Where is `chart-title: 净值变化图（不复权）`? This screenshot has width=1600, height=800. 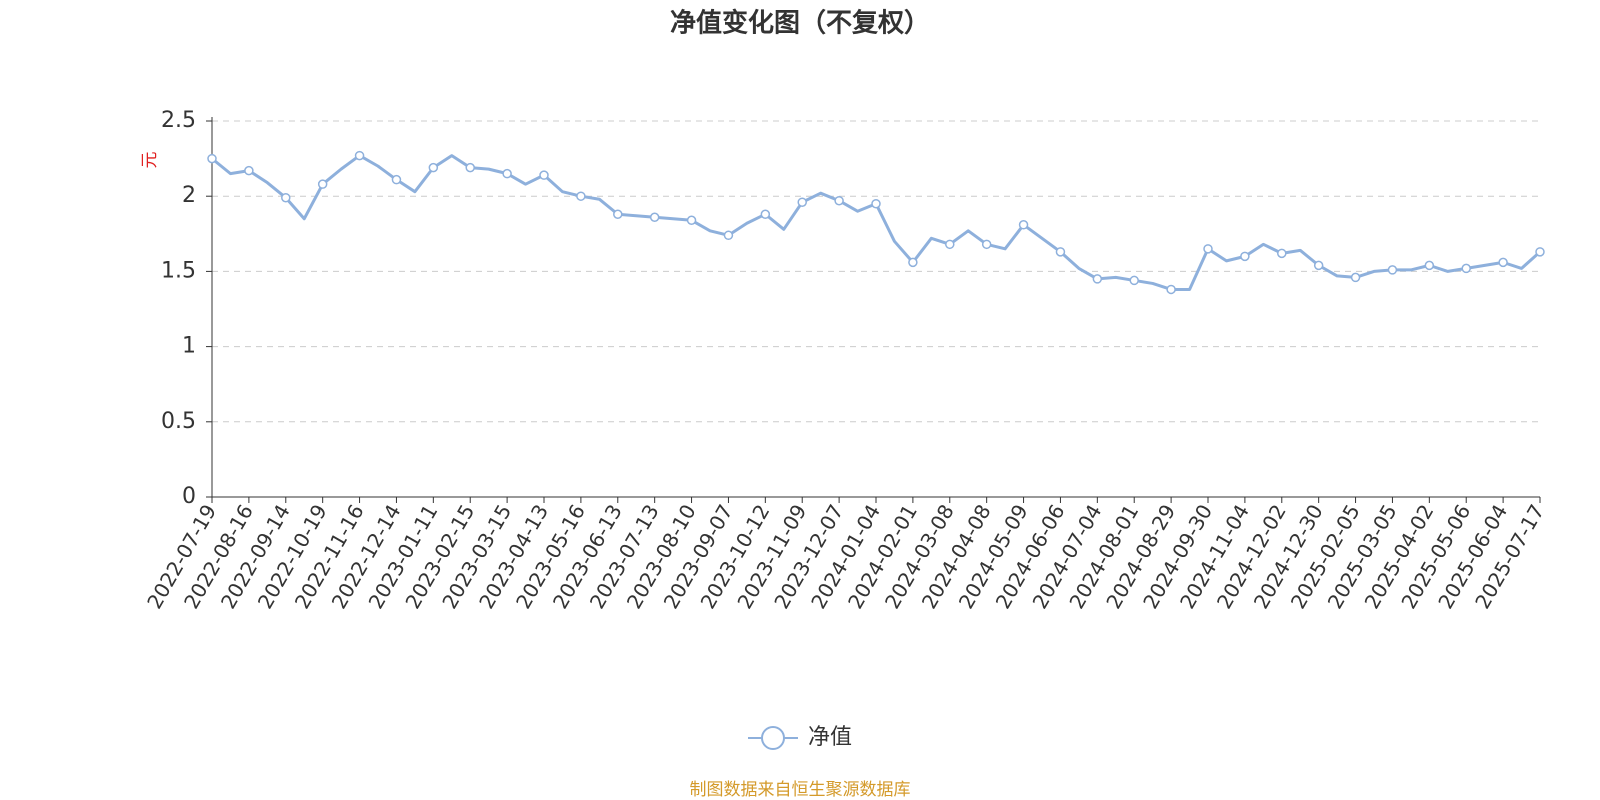
chart-title: 净值变化图（不复权） is located at coordinates (800, 23).